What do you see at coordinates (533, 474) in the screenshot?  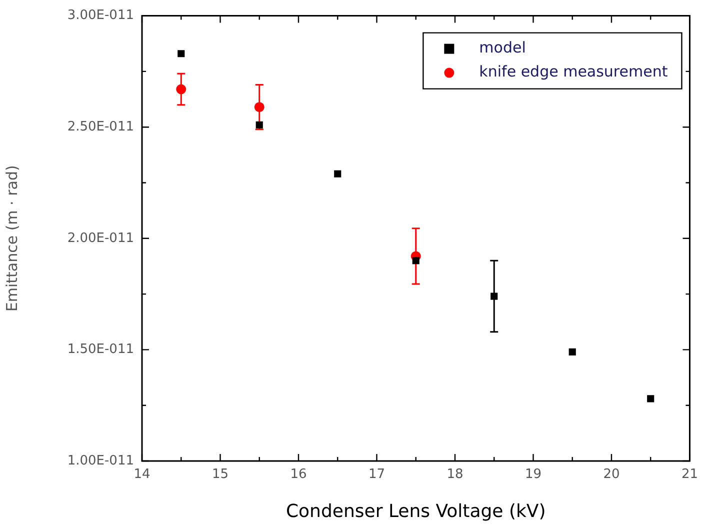 I see `x-tick-label: 19` at bounding box center [533, 474].